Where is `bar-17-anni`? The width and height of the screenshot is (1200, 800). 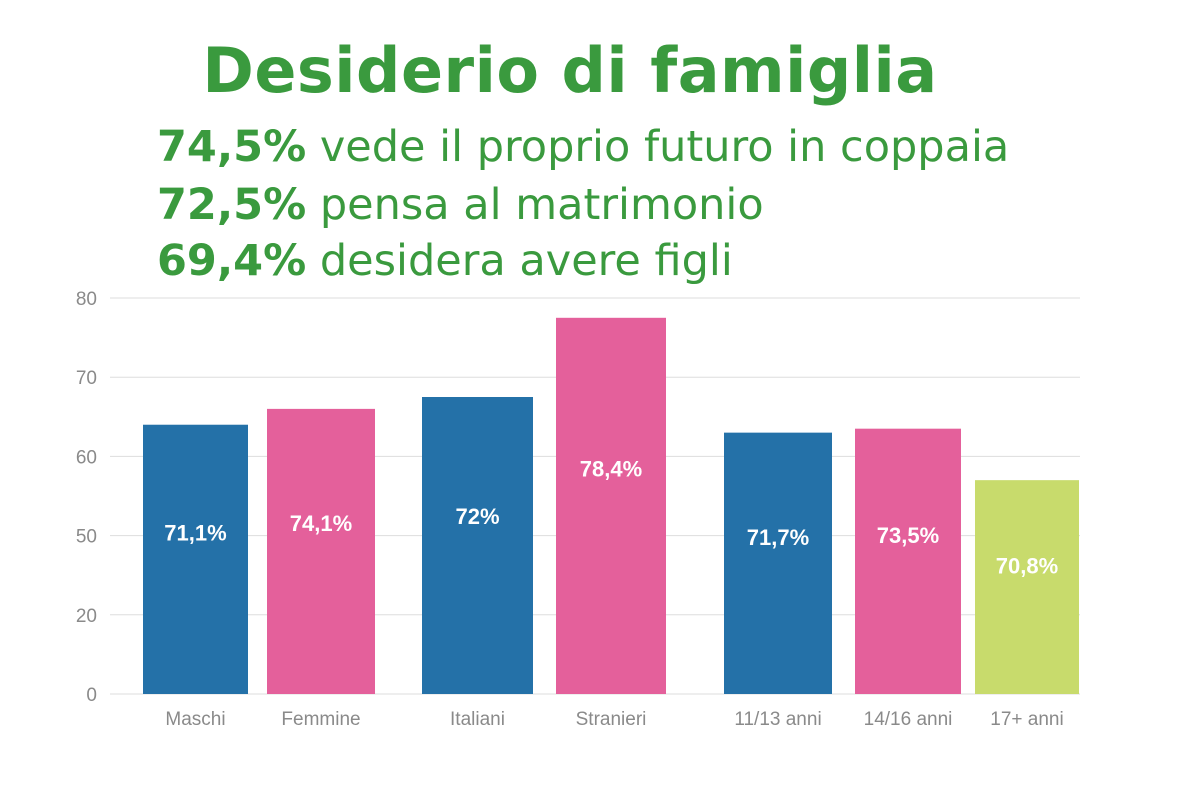
bar-17-anni is located at coordinates (1027, 587).